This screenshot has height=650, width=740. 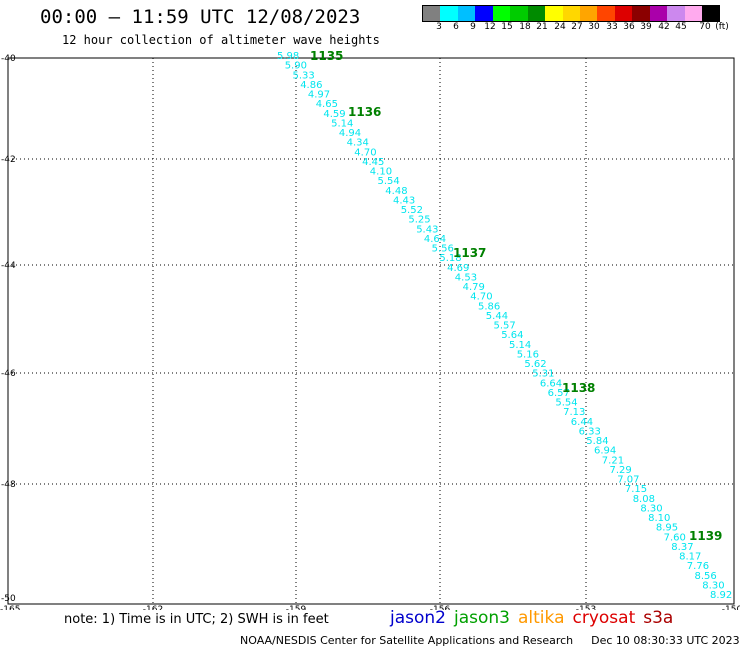 I want to click on satellite-label-cryosat: cryosat, so click(x=604, y=618).